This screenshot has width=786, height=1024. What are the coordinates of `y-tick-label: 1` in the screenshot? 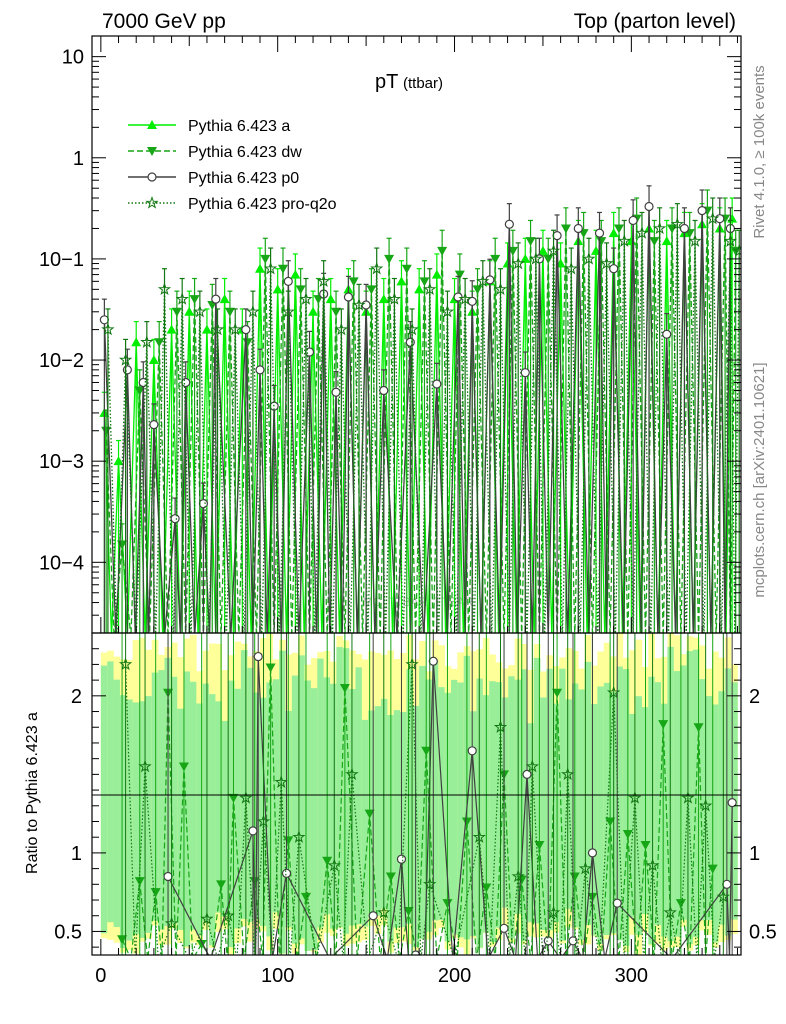 It's located at (78, 159).